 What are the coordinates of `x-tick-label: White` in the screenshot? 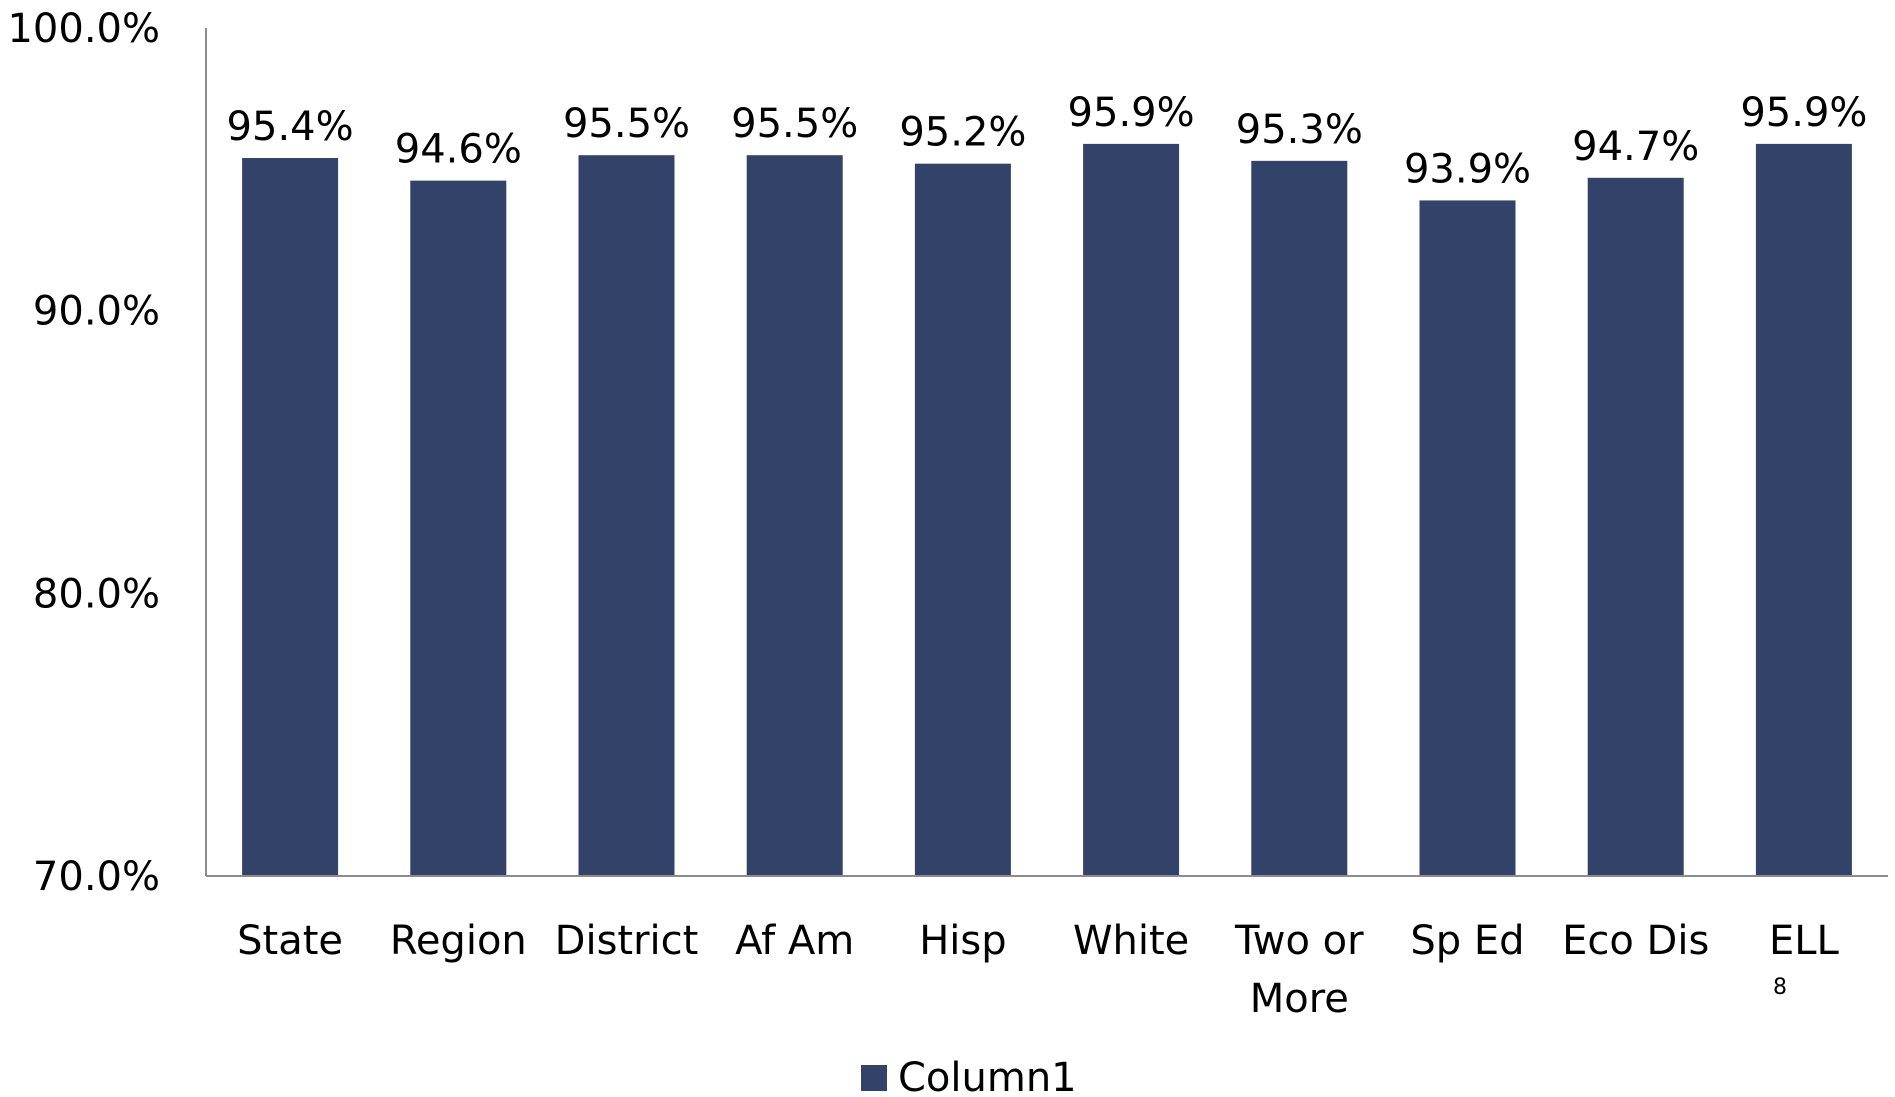 It's located at (1131, 941).